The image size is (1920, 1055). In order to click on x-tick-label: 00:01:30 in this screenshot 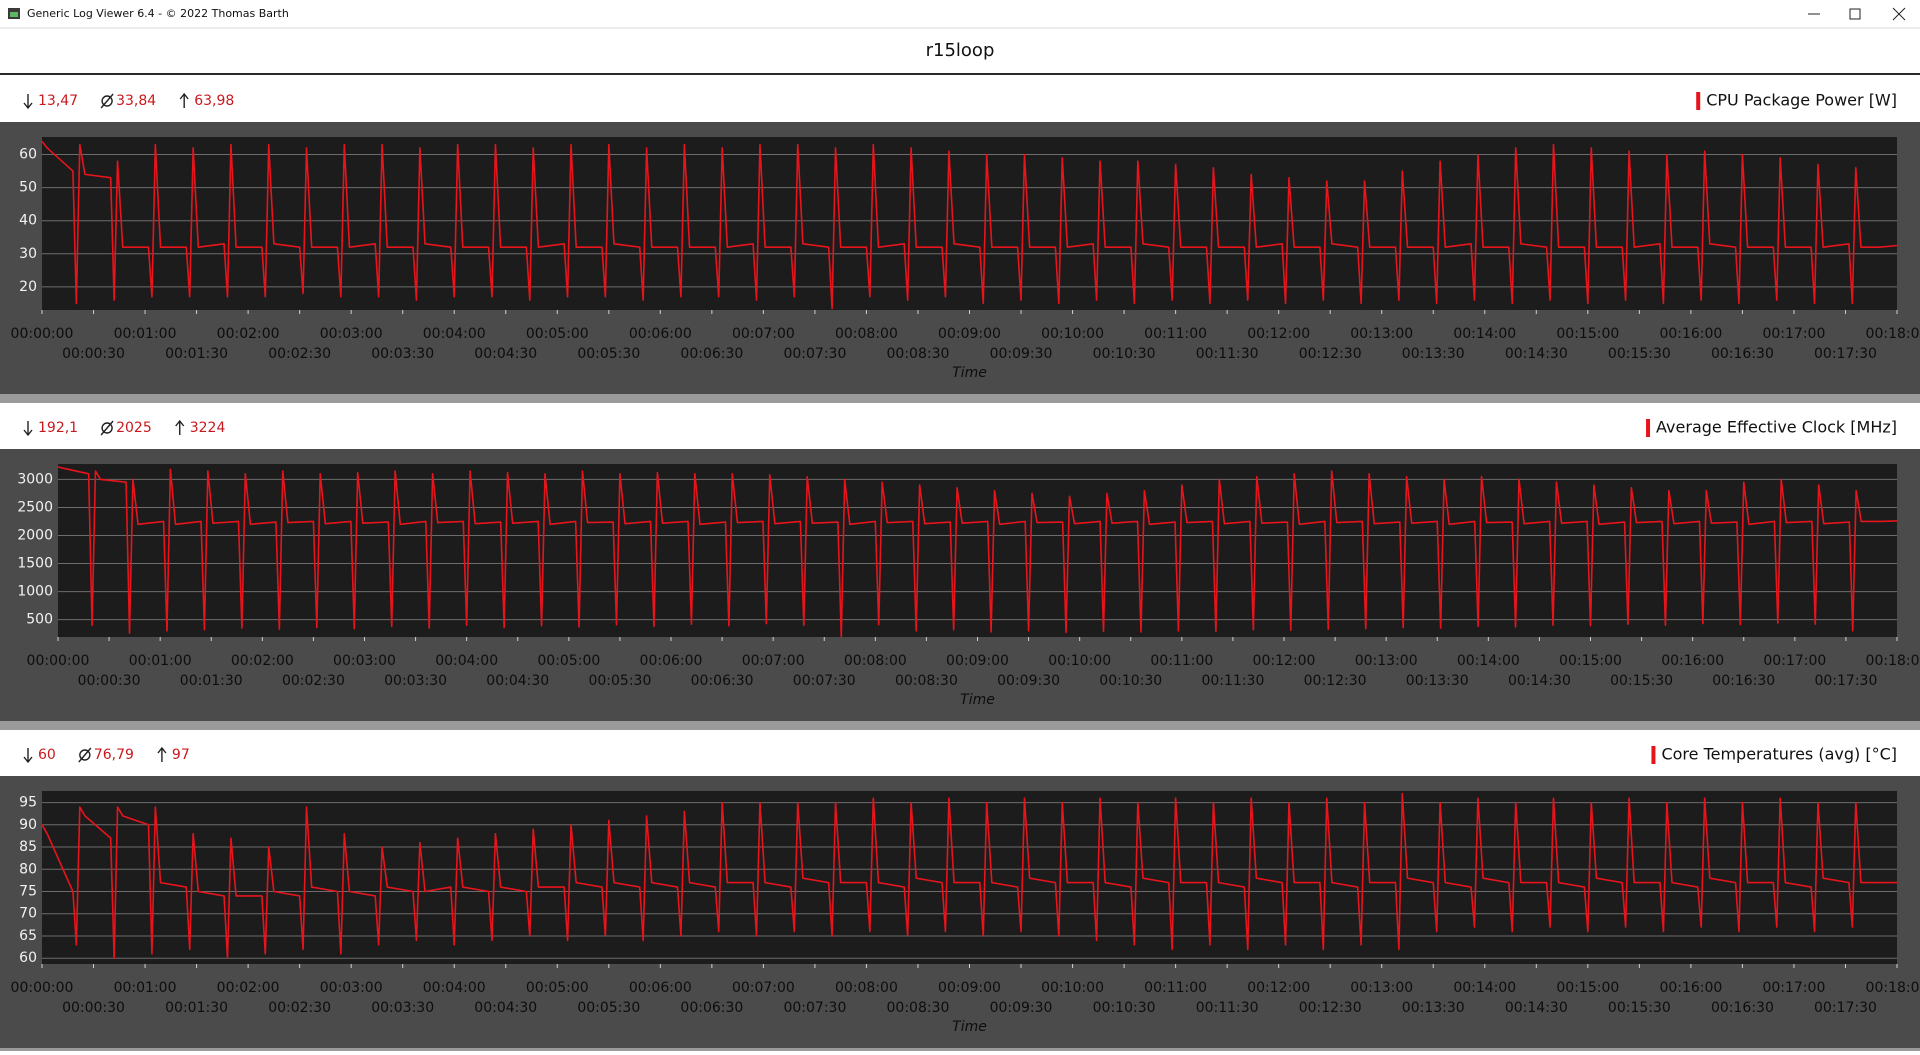, I will do `click(196, 1008)`.